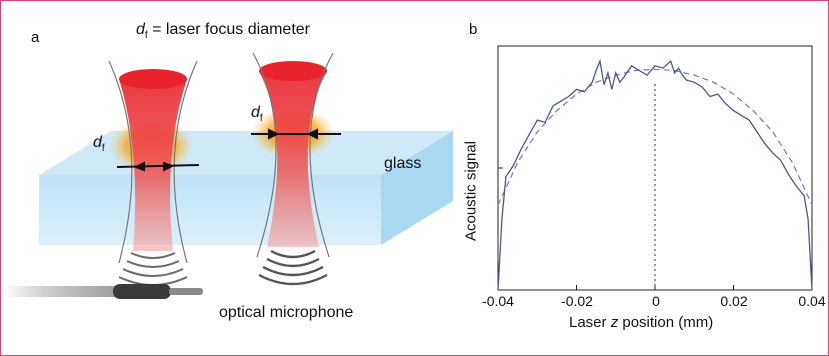 This screenshot has height=356, width=829. Describe the element at coordinates (498, 301) in the screenshot. I see `x-tick-label: -0.04` at that location.